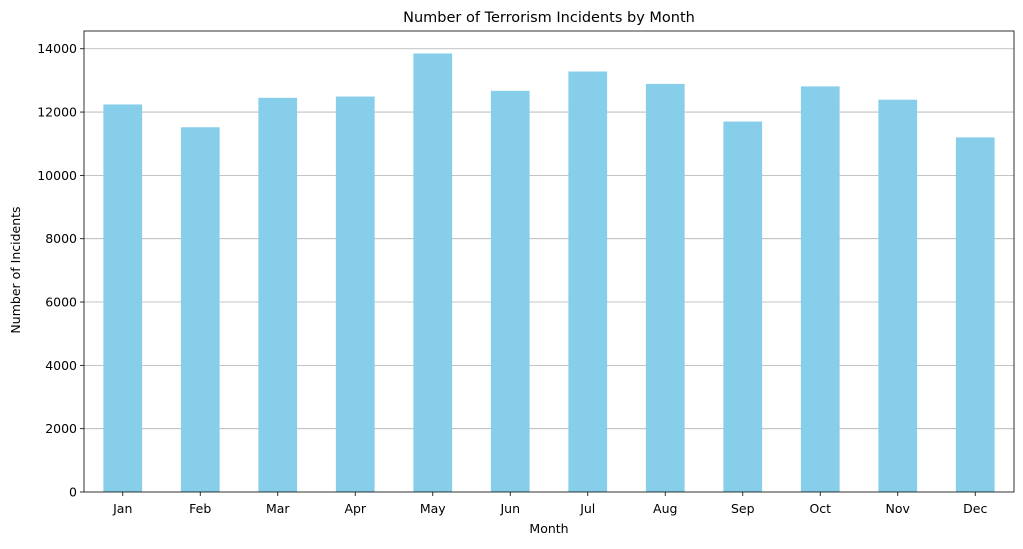 The image size is (1023, 549). I want to click on y-tick-label: 8000, so click(61, 238).